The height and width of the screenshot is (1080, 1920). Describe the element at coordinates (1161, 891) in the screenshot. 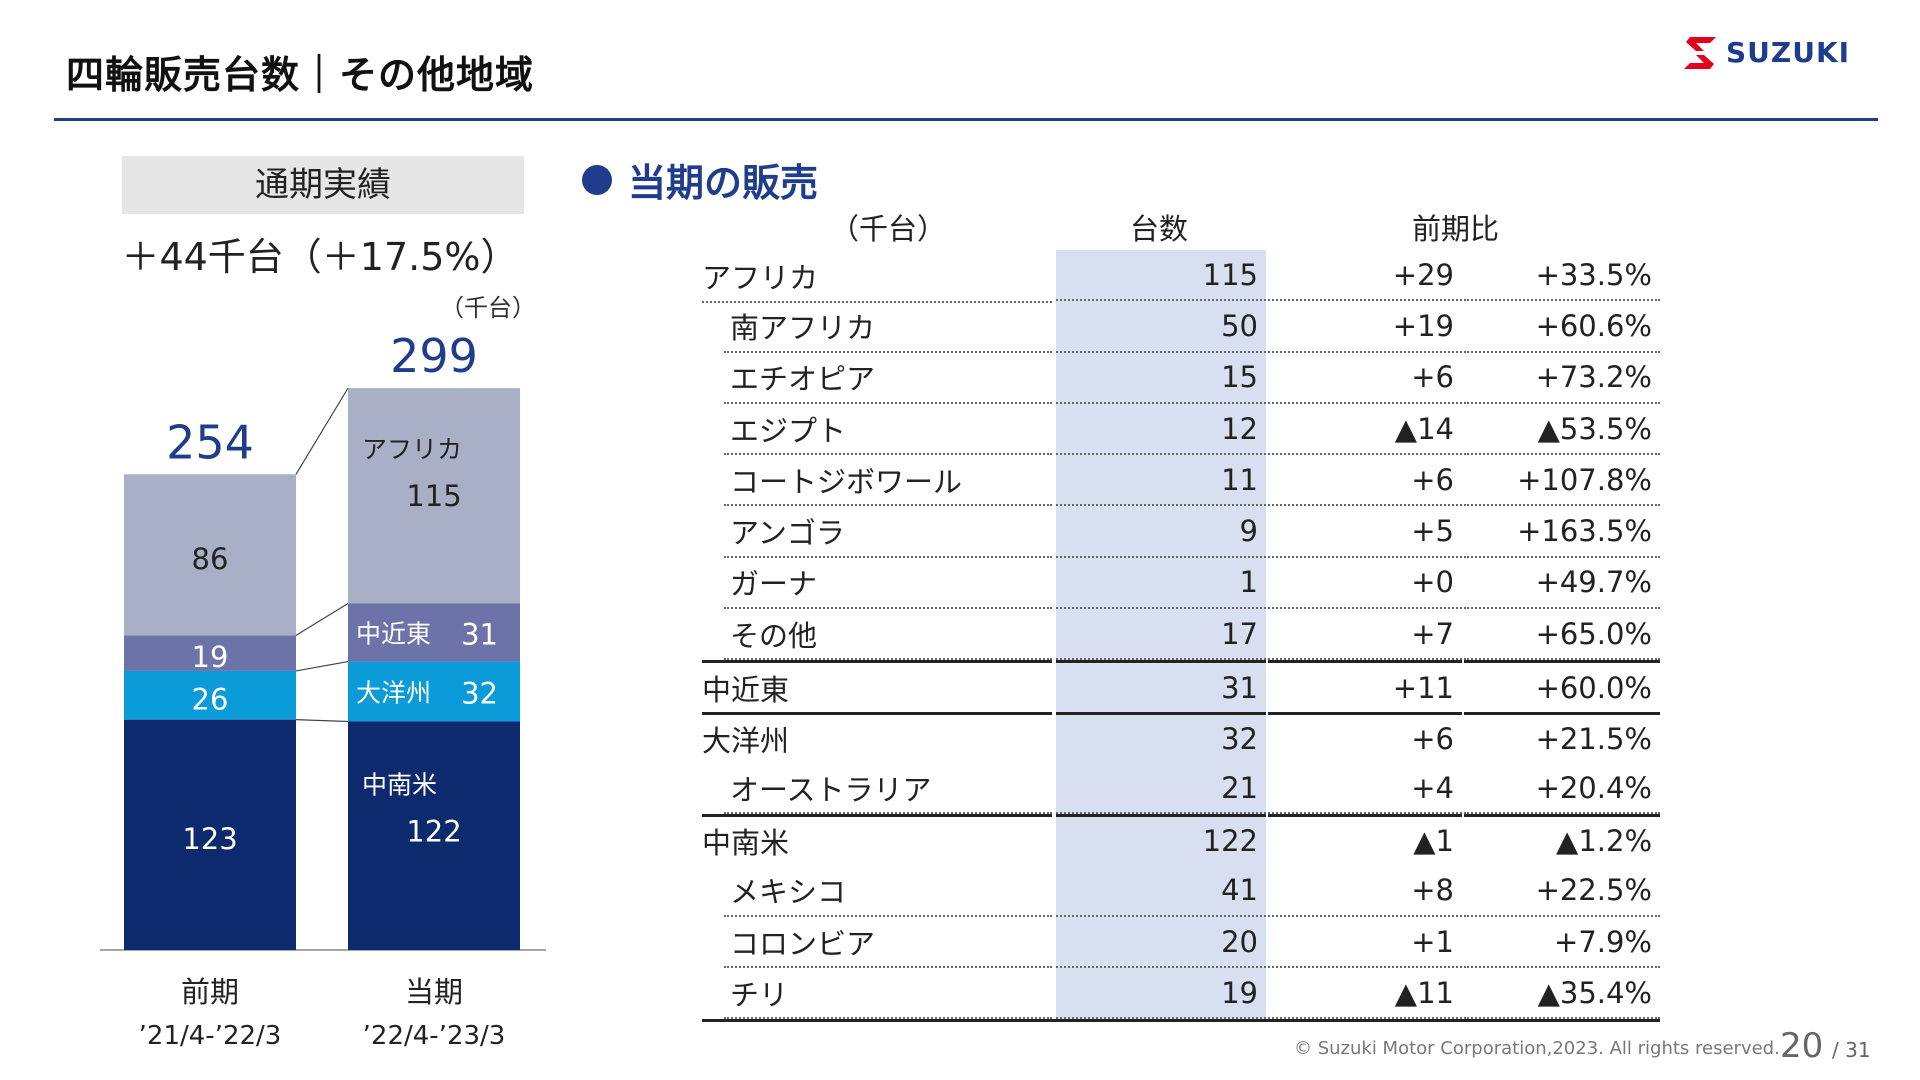

I see `row-units: 41` at that location.